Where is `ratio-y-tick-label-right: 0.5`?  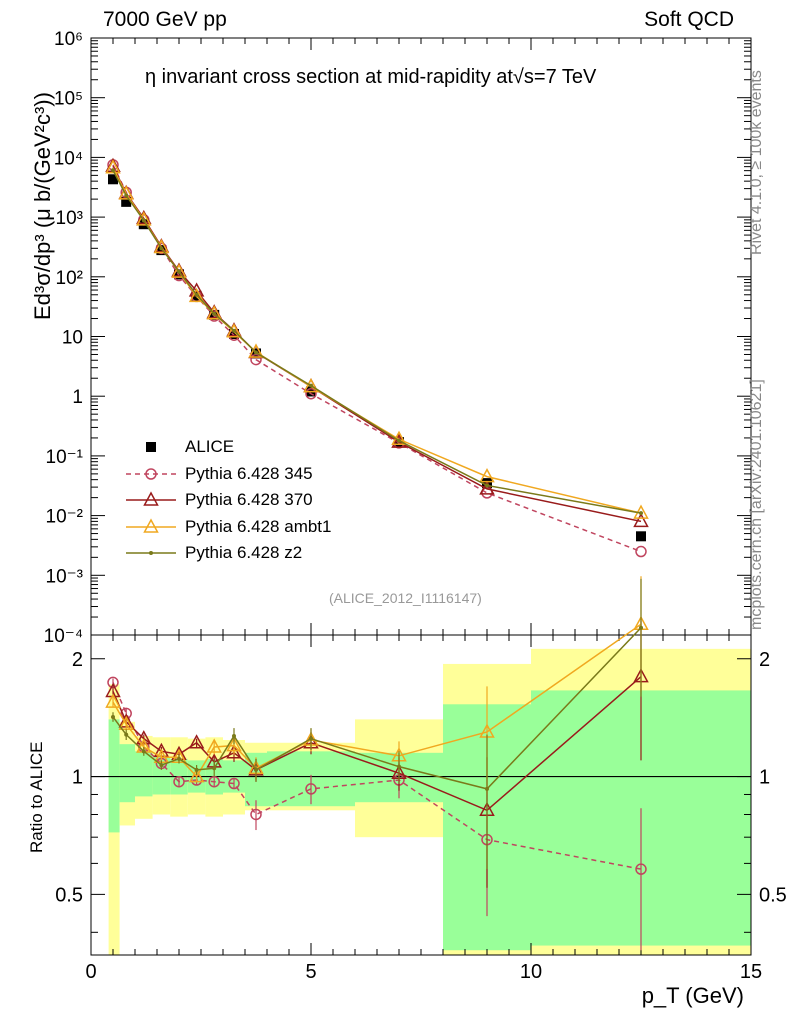 ratio-y-tick-label-right: 0.5 is located at coordinates (772, 895).